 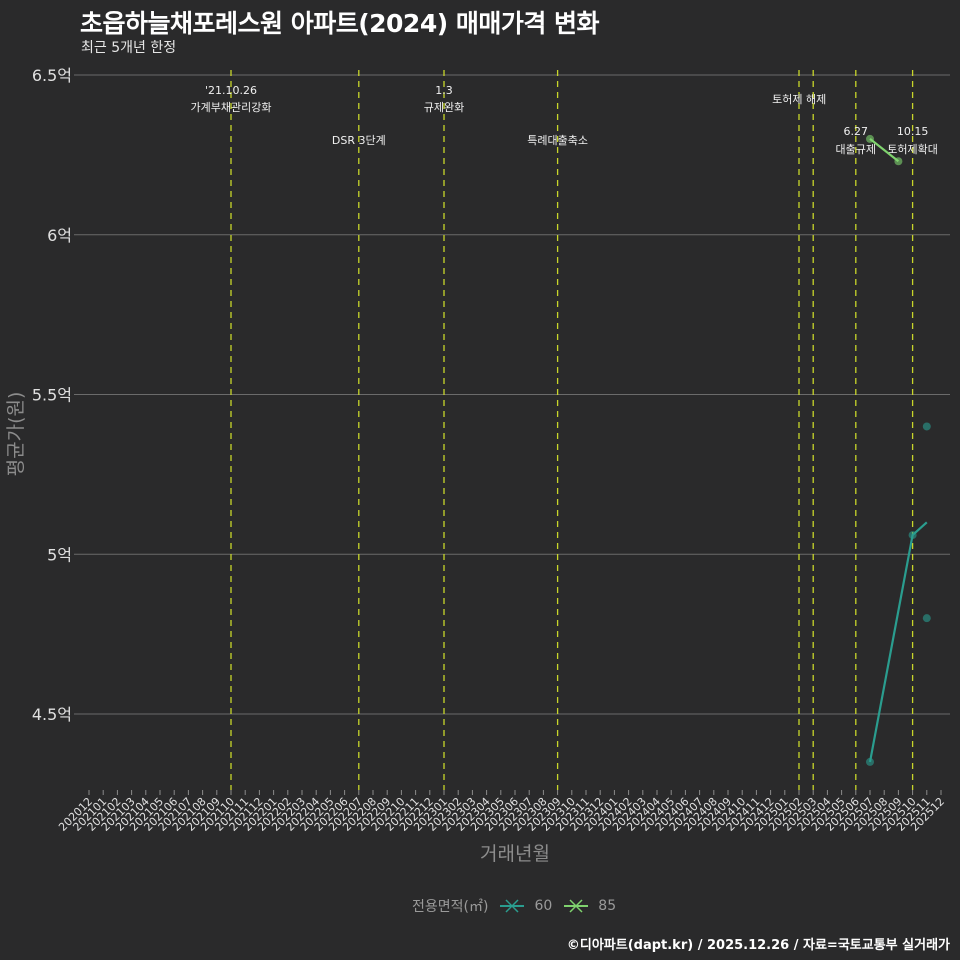 What do you see at coordinates (557, 140) in the screenshot?
I see `event-label: 특례대출축소` at bounding box center [557, 140].